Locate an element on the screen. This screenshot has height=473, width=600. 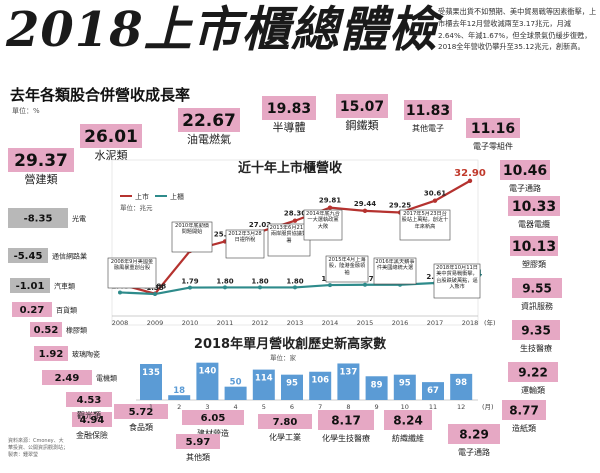
industry-label: 化學生技醫療 is located at coordinates (346, 438).